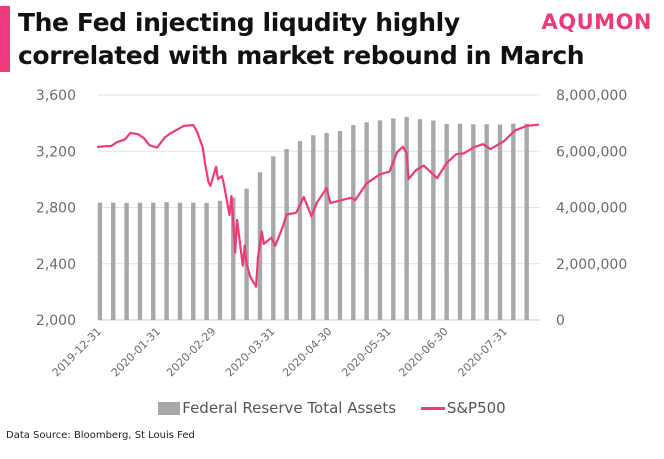  What do you see at coordinates (250, 352) in the screenshot?
I see `x-tick-label: 2020-03-31` at bounding box center [250, 352].